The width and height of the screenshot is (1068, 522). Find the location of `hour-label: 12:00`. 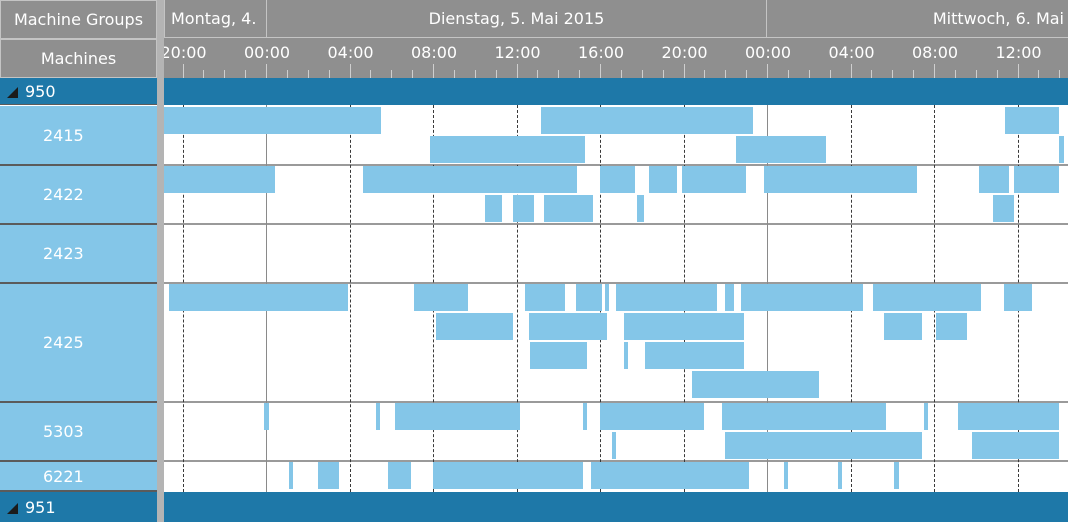

hour-label: 12:00 is located at coordinates (517, 52).